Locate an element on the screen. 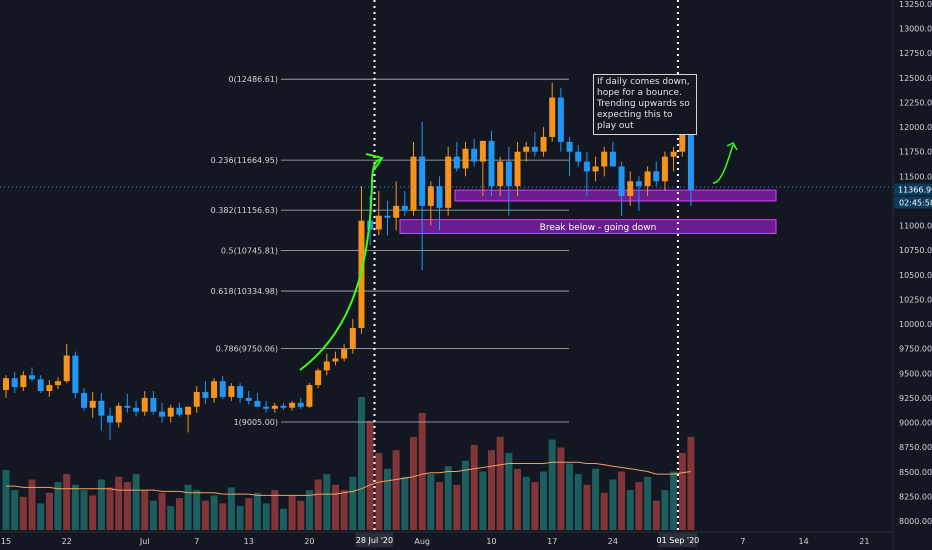 The width and height of the screenshot is (932, 550). highlighted-date-box is located at coordinates (677, 540).